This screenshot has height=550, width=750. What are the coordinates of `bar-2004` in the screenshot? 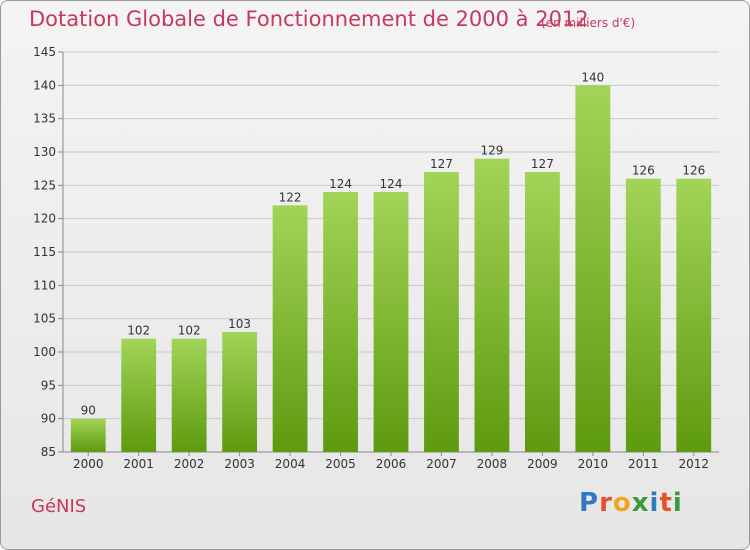 It's located at (290, 328).